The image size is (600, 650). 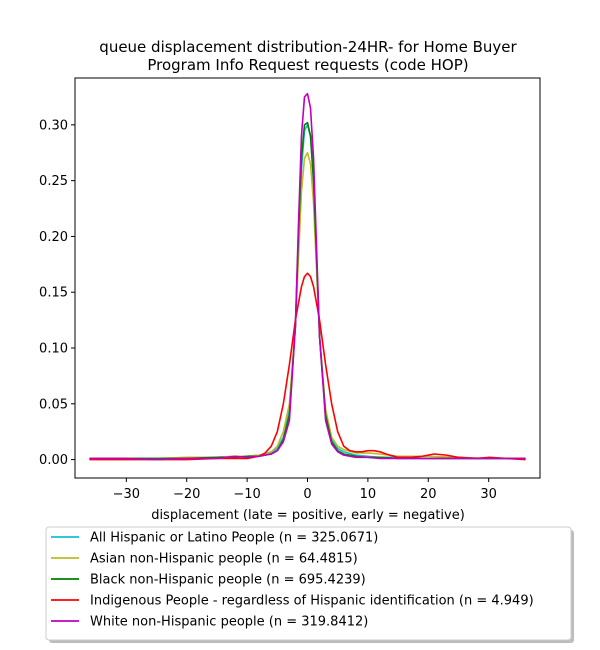 I want to click on y-tick-label: 0.00, so click(x=53, y=460).